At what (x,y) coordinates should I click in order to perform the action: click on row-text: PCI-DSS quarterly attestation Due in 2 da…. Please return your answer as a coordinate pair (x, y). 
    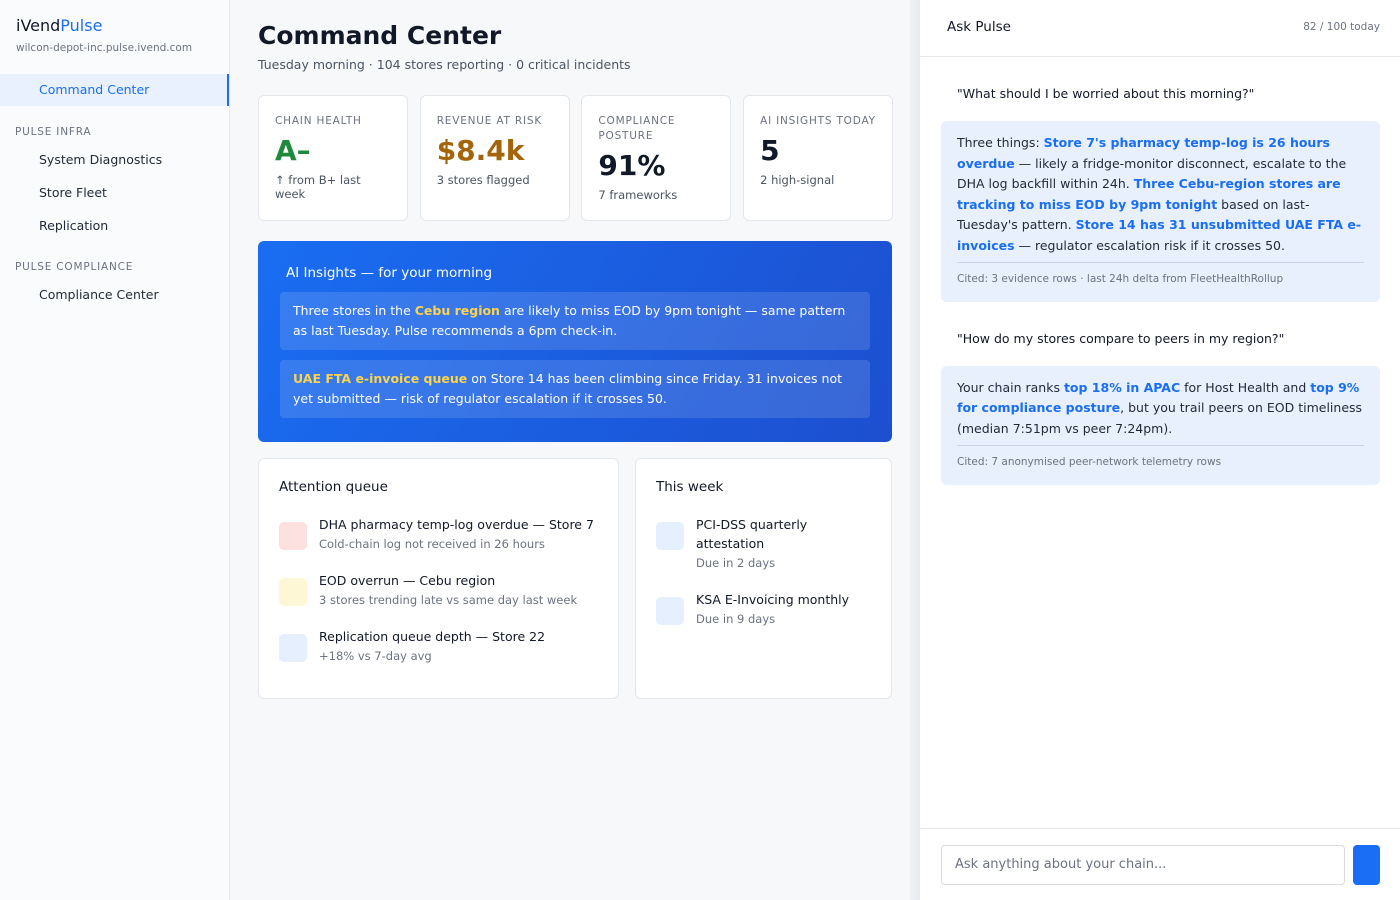
    Looking at the image, I should click on (783, 544).